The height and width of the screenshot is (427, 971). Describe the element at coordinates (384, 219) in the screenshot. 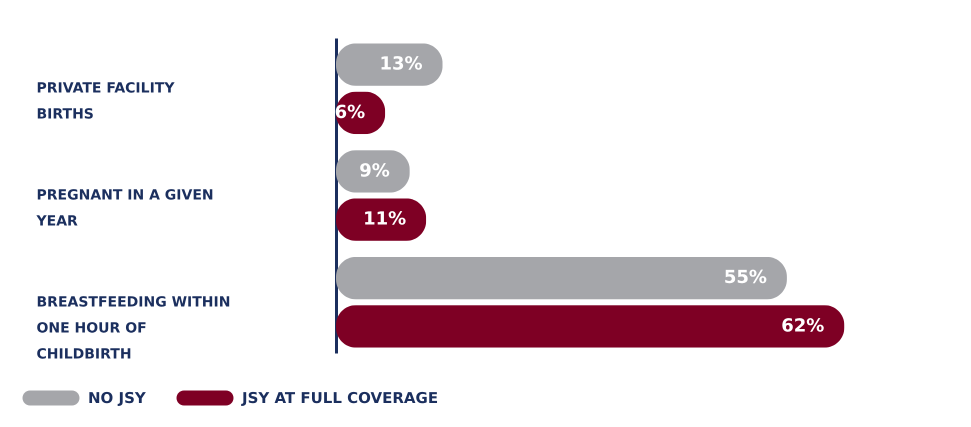

I see `data-label: 11%` at that location.